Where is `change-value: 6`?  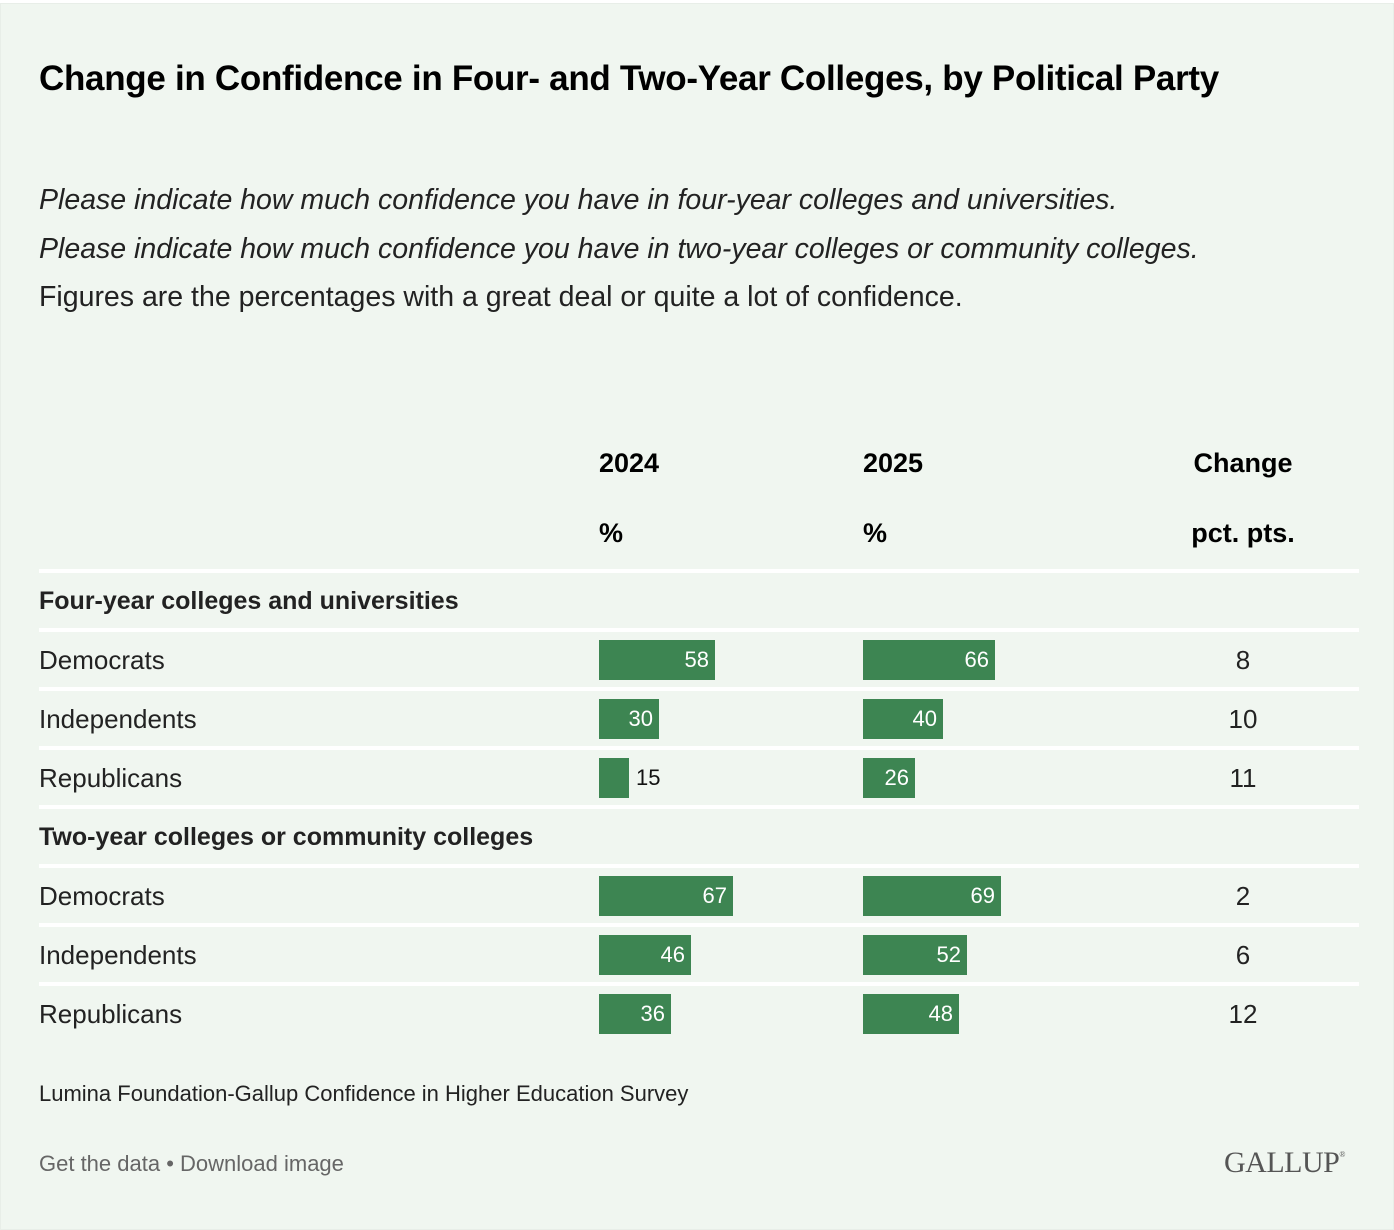
change-value: 6 is located at coordinates (1243, 955).